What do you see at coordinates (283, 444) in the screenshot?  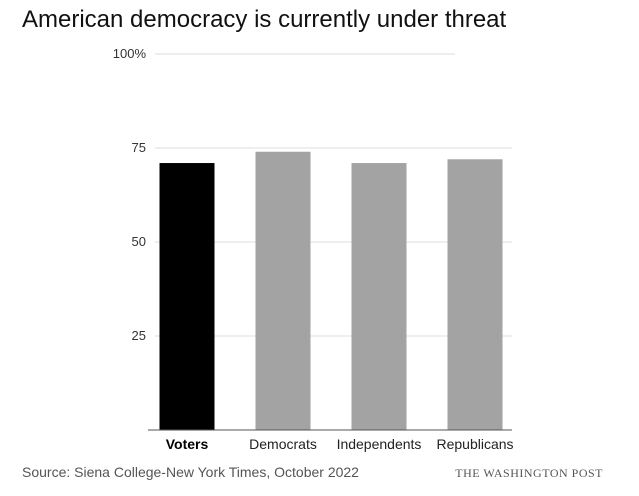 I see `x-tick-label-democrats: Democrats` at bounding box center [283, 444].